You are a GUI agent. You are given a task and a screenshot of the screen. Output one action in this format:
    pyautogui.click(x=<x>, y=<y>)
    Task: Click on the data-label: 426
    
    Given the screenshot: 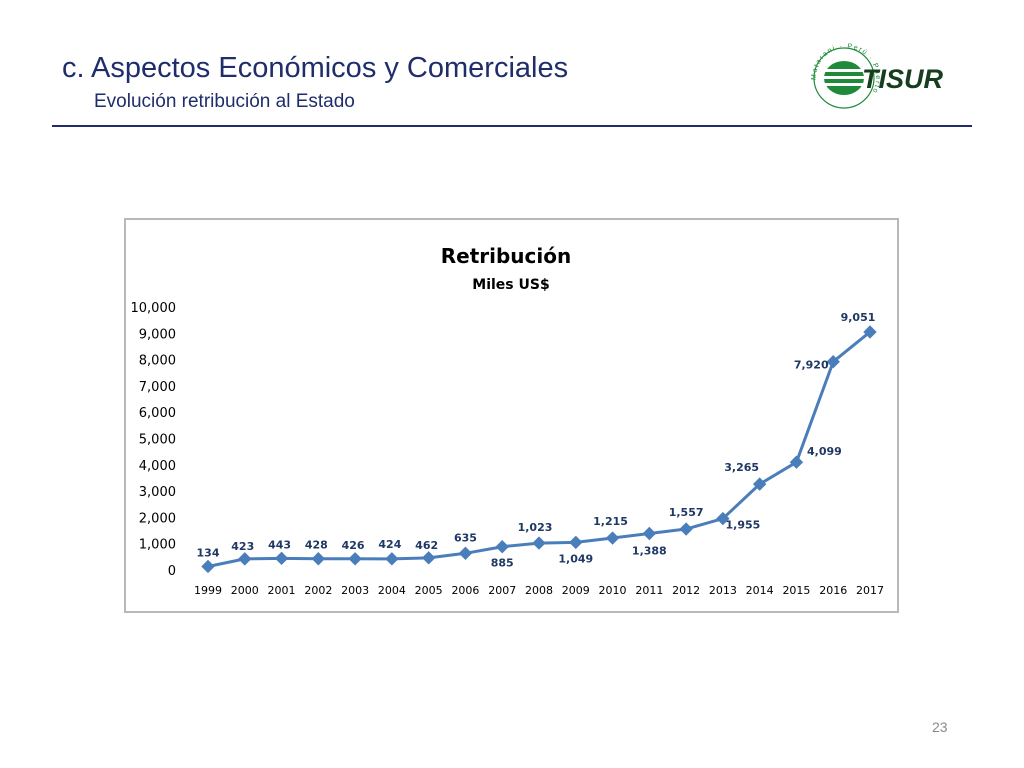 What is the action you would take?
    pyautogui.click(x=353, y=545)
    